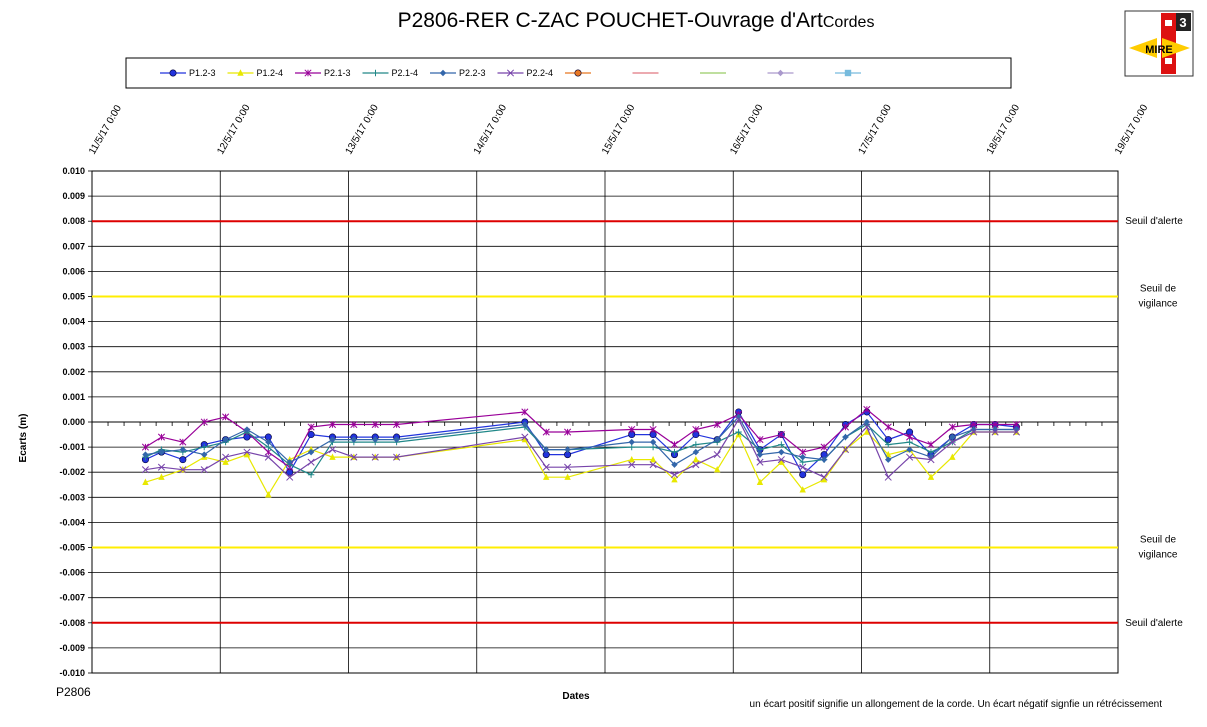  What do you see at coordinates (1182, 22) in the screenshot?
I see `logo-badge-text: 3` at bounding box center [1182, 22].